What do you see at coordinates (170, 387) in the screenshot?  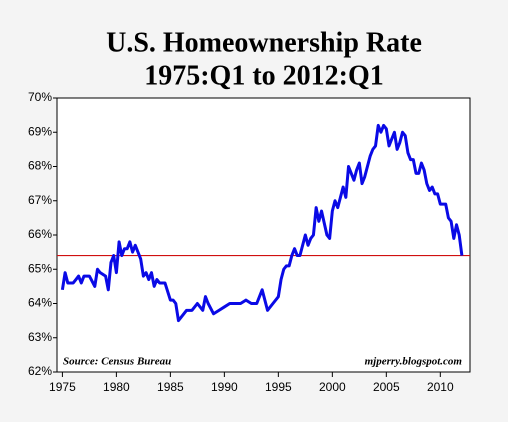 I see `x-tick-label: 1985` at bounding box center [170, 387].